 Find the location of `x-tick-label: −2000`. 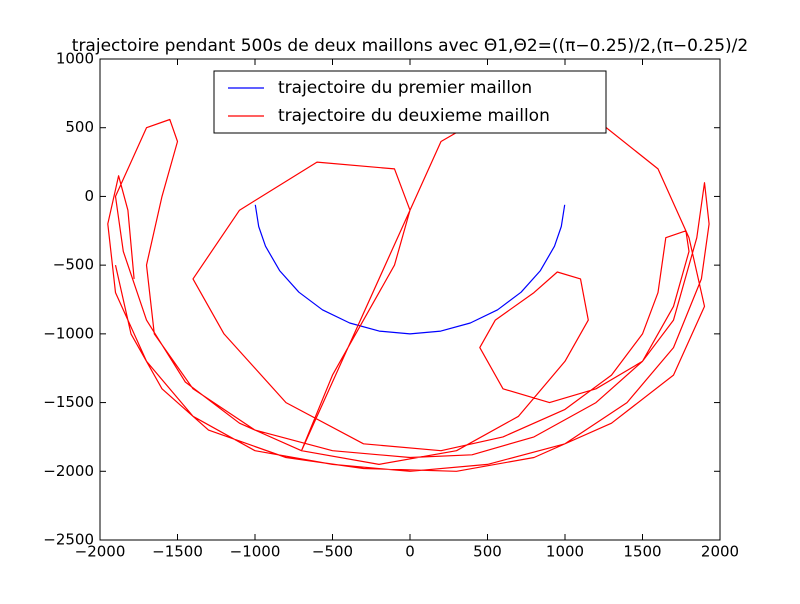

x-tick-label: −2000 is located at coordinates (100, 552).